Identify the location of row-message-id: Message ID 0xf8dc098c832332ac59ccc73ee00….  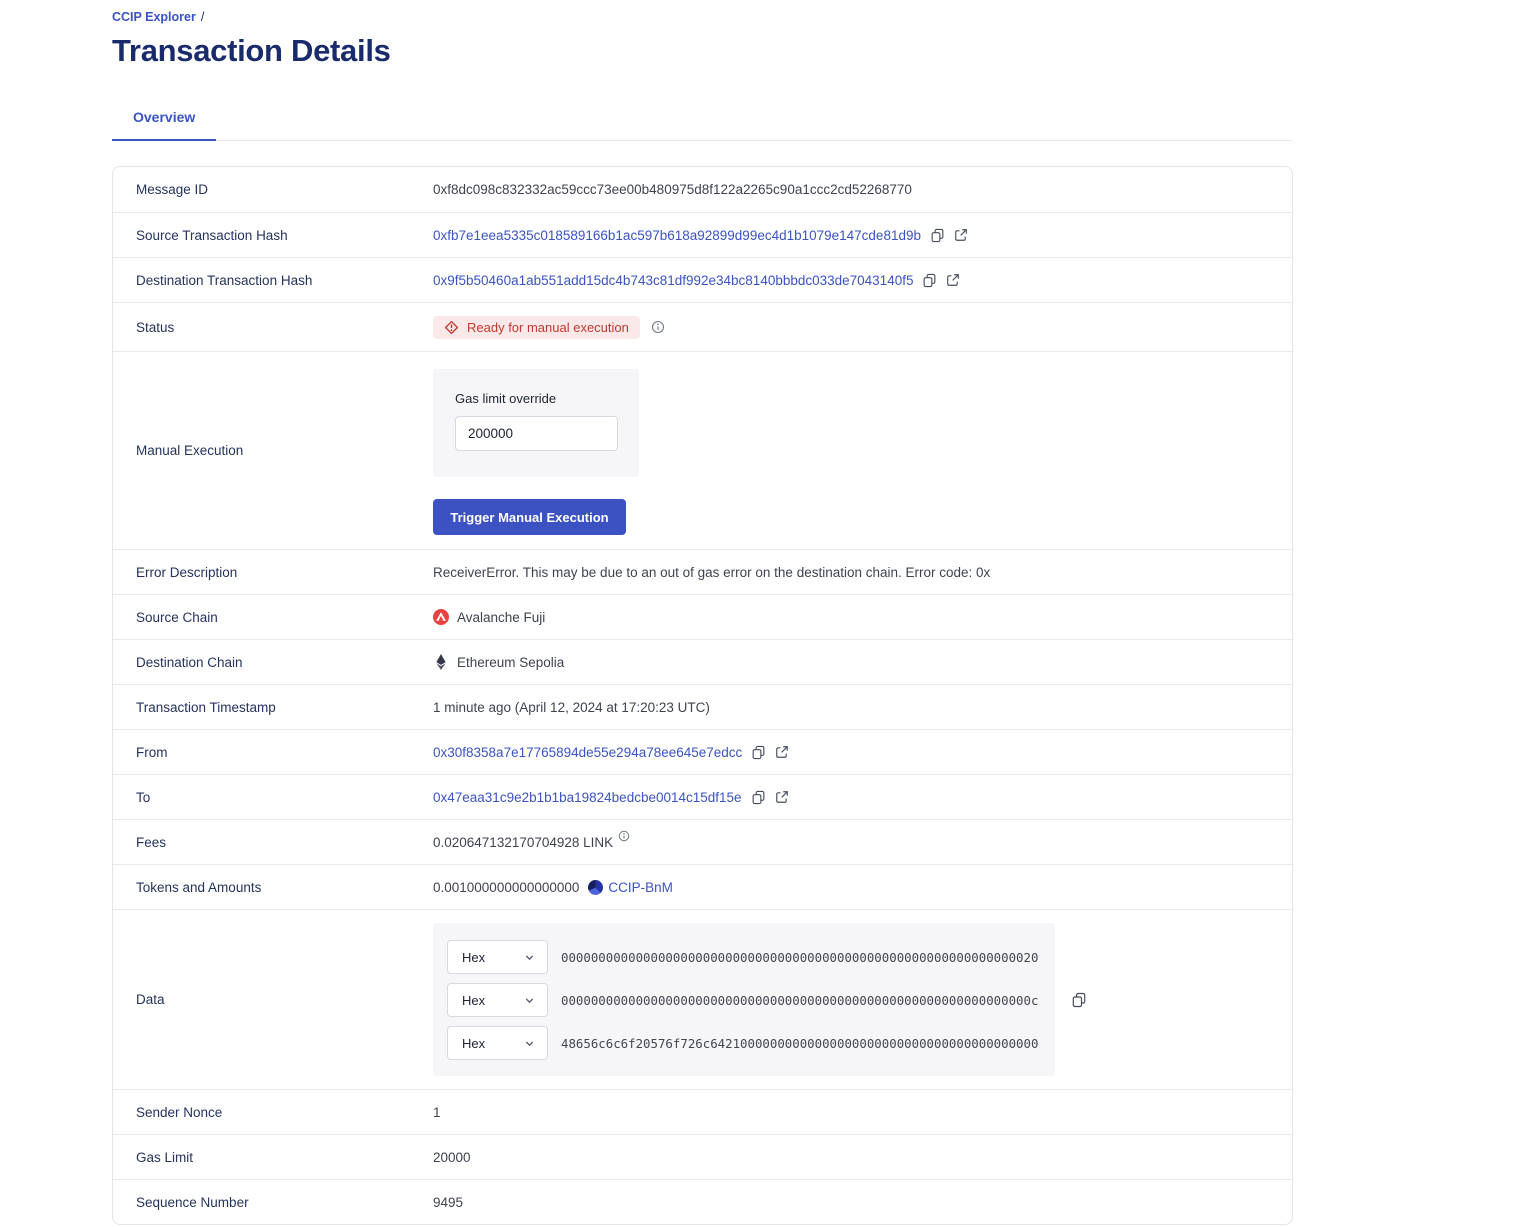
(702, 189).